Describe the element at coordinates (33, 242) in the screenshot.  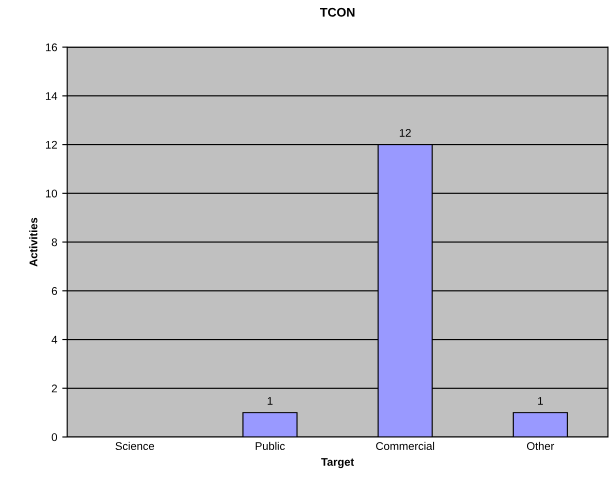
I see `y-axis-title: Activities` at that location.